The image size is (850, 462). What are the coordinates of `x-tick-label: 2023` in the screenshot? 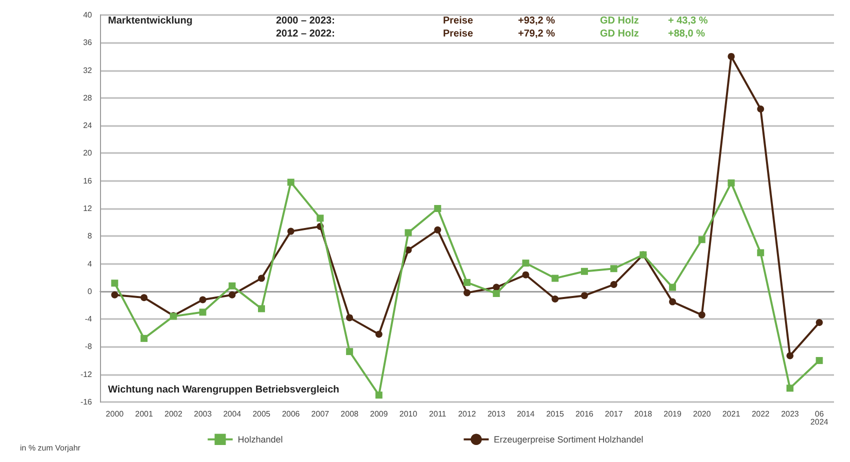 It's located at (790, 414).